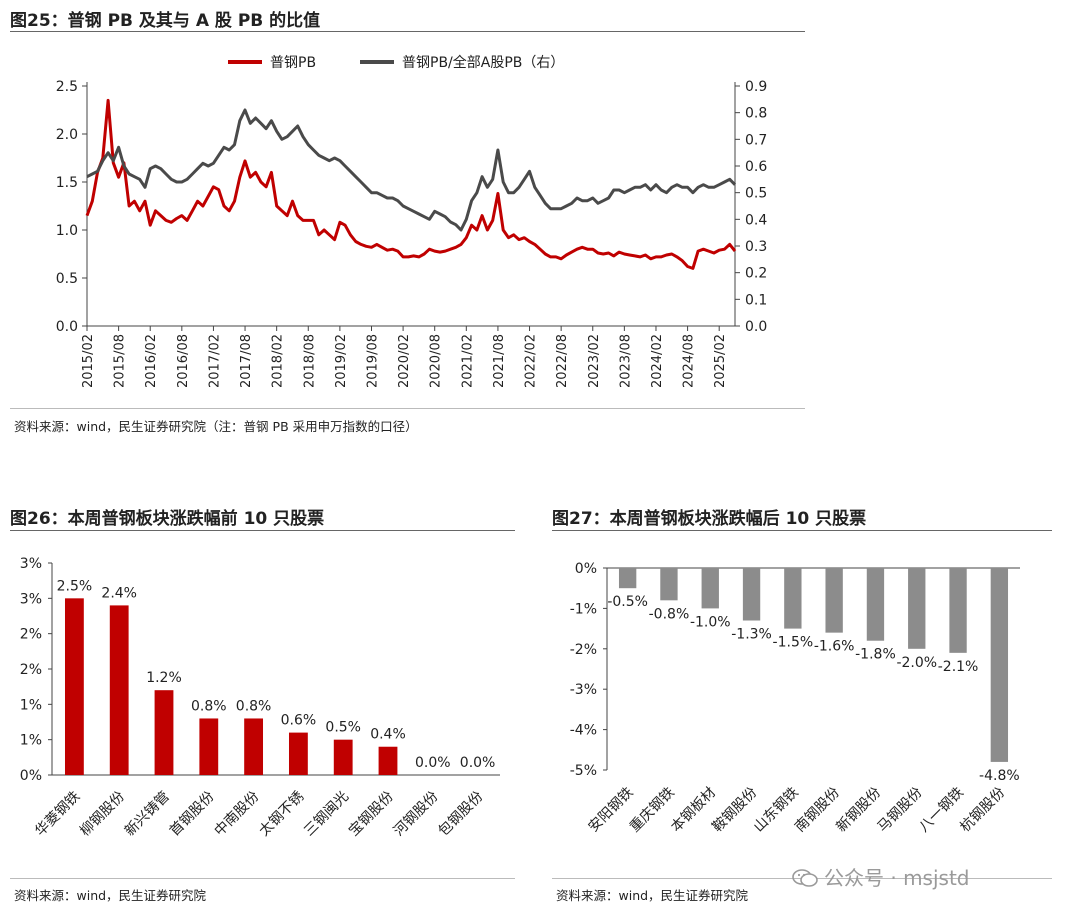 This screenshot has width=1080, height=919. Describe the element at coordinates (710, 622) in the screenshot. I see `bar-value-label: -1.0%` at that location.